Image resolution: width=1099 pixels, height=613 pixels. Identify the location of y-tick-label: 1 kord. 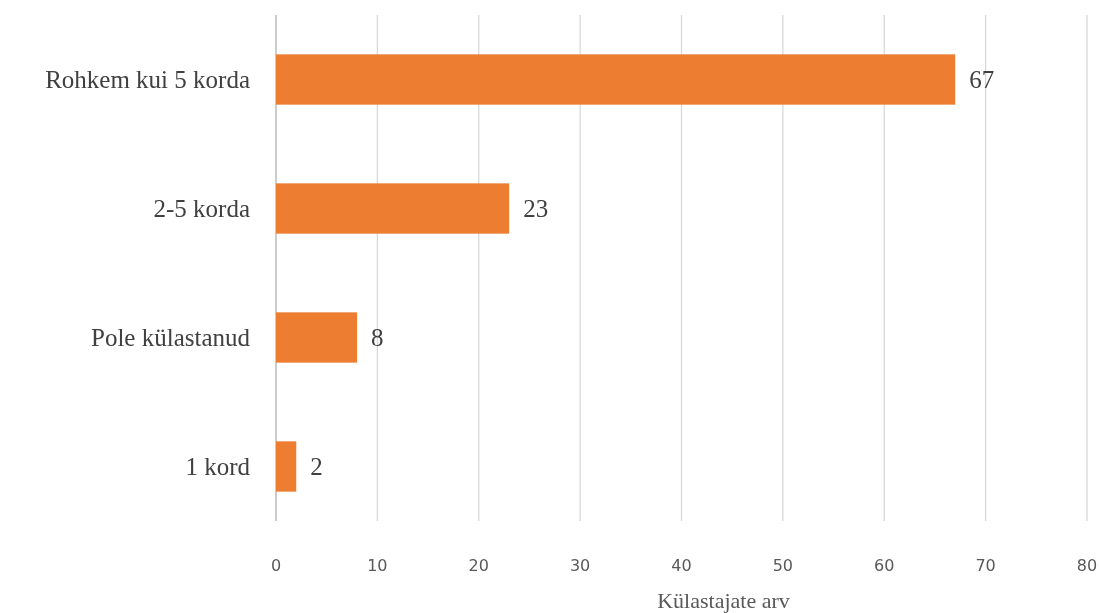
(218, 467).